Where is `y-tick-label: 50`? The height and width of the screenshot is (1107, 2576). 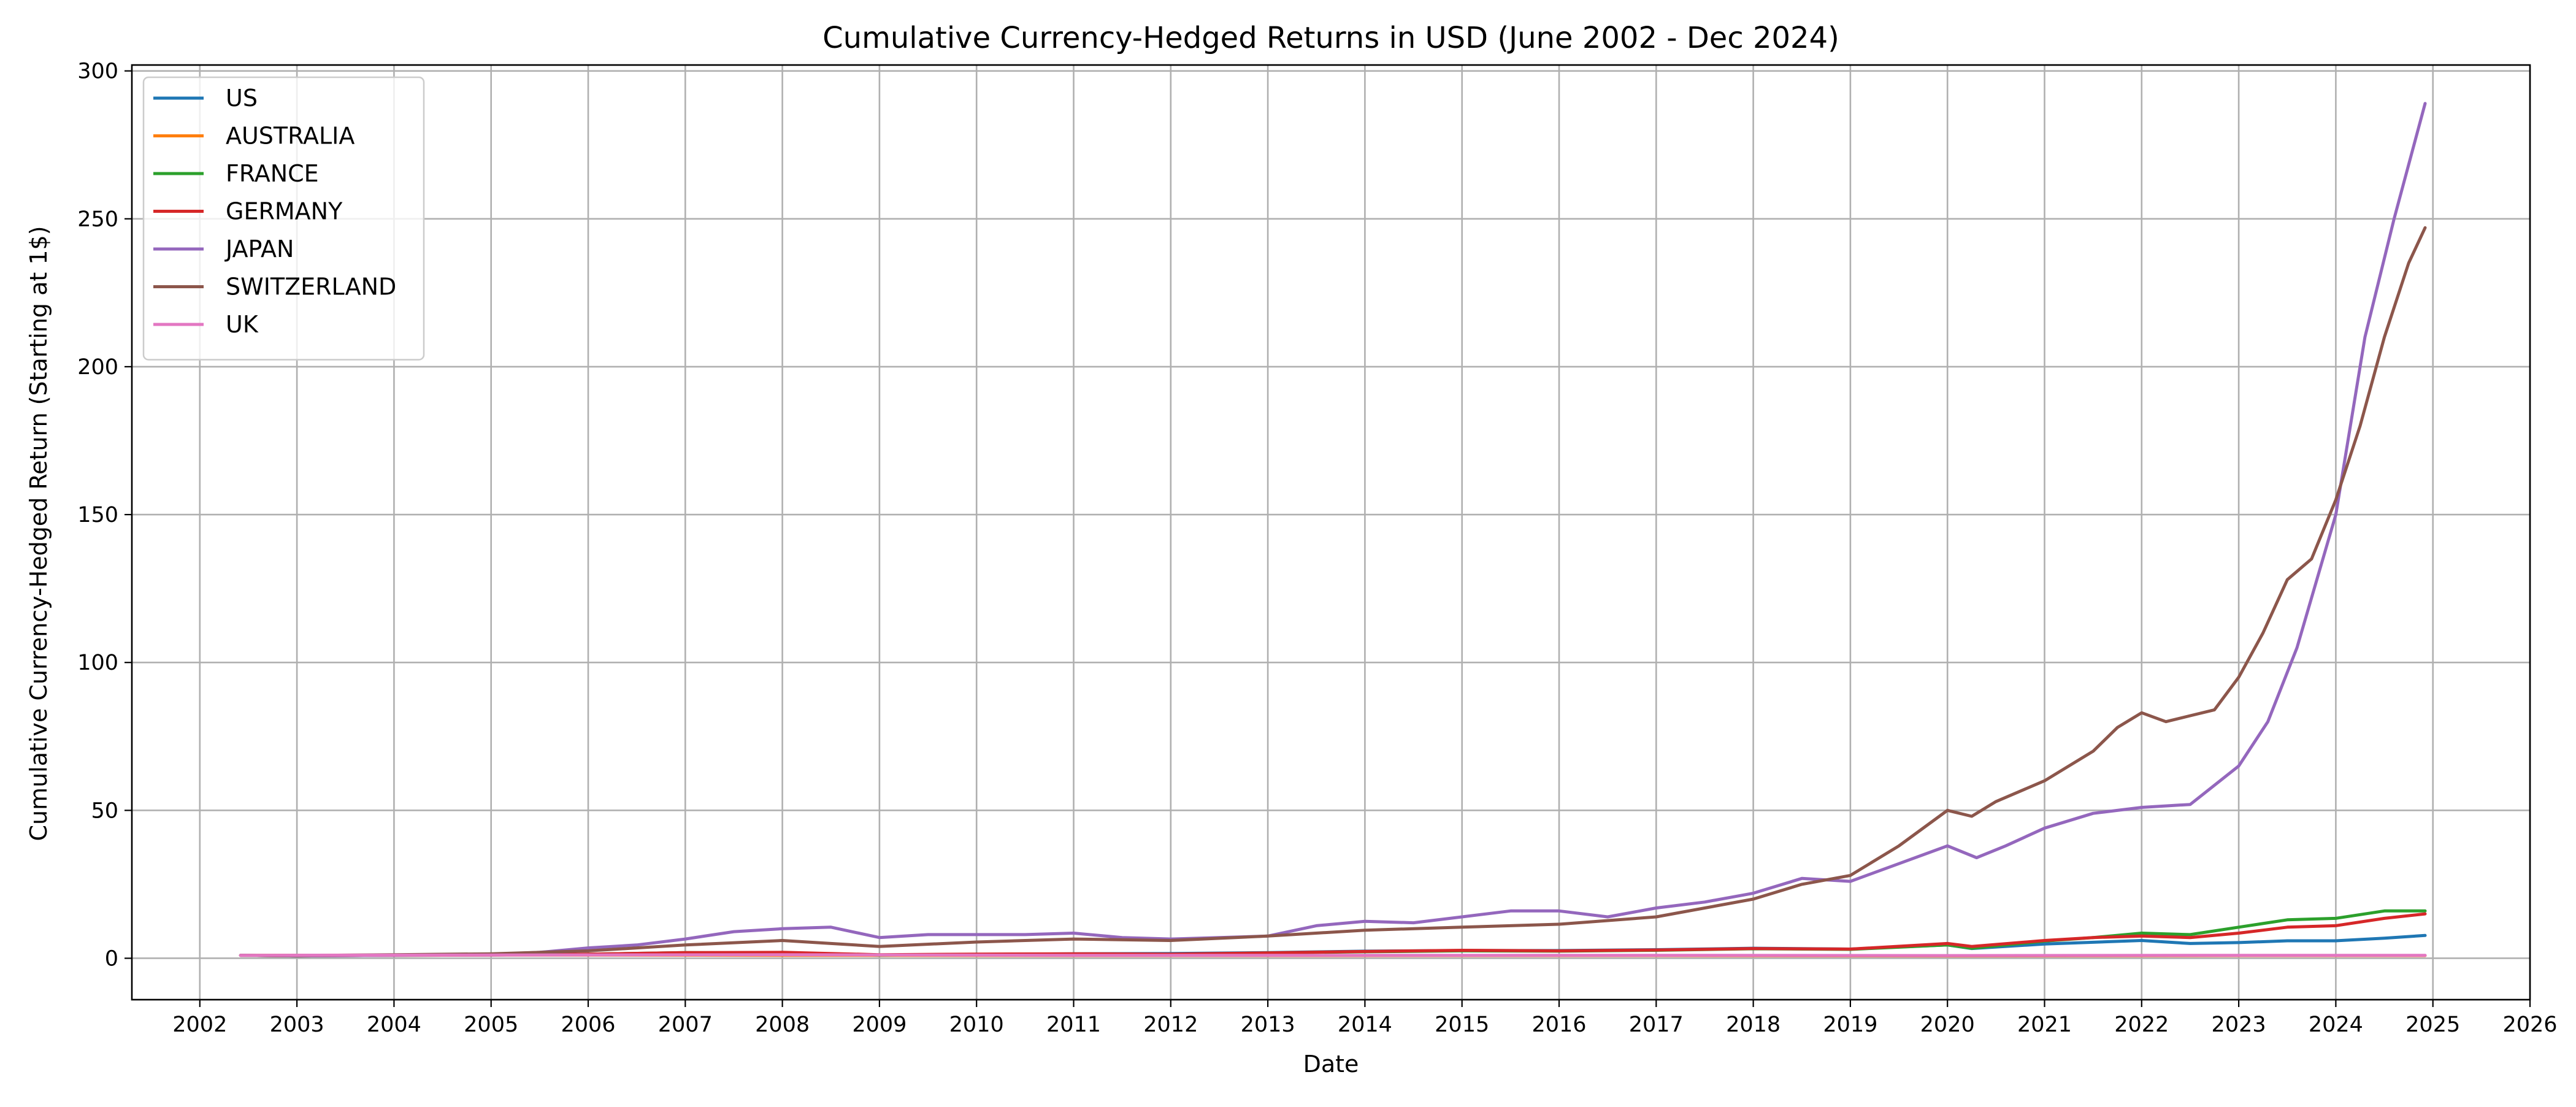 y-tick-label: 50 is located at coordinates (104, 811).